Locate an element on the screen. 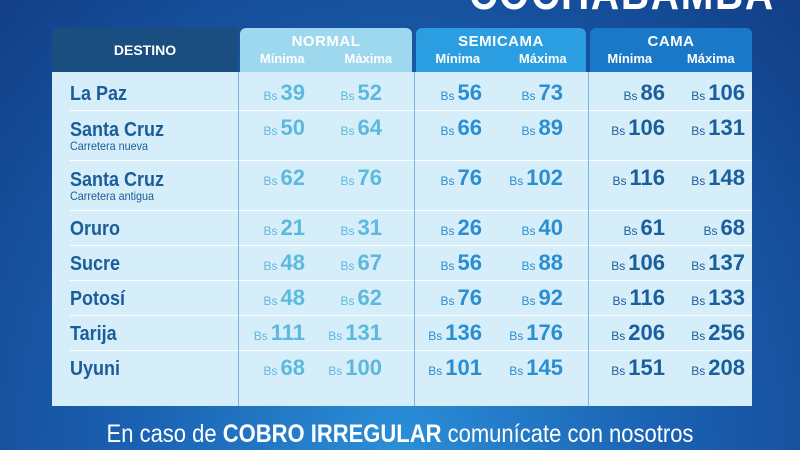 This screenshot has height=450, width=800. table-row: La Paz Bs 39 Bs 52 Bs 56 Bs 73 Bs 86 Bs 106 is located at coordinates (402, 93).